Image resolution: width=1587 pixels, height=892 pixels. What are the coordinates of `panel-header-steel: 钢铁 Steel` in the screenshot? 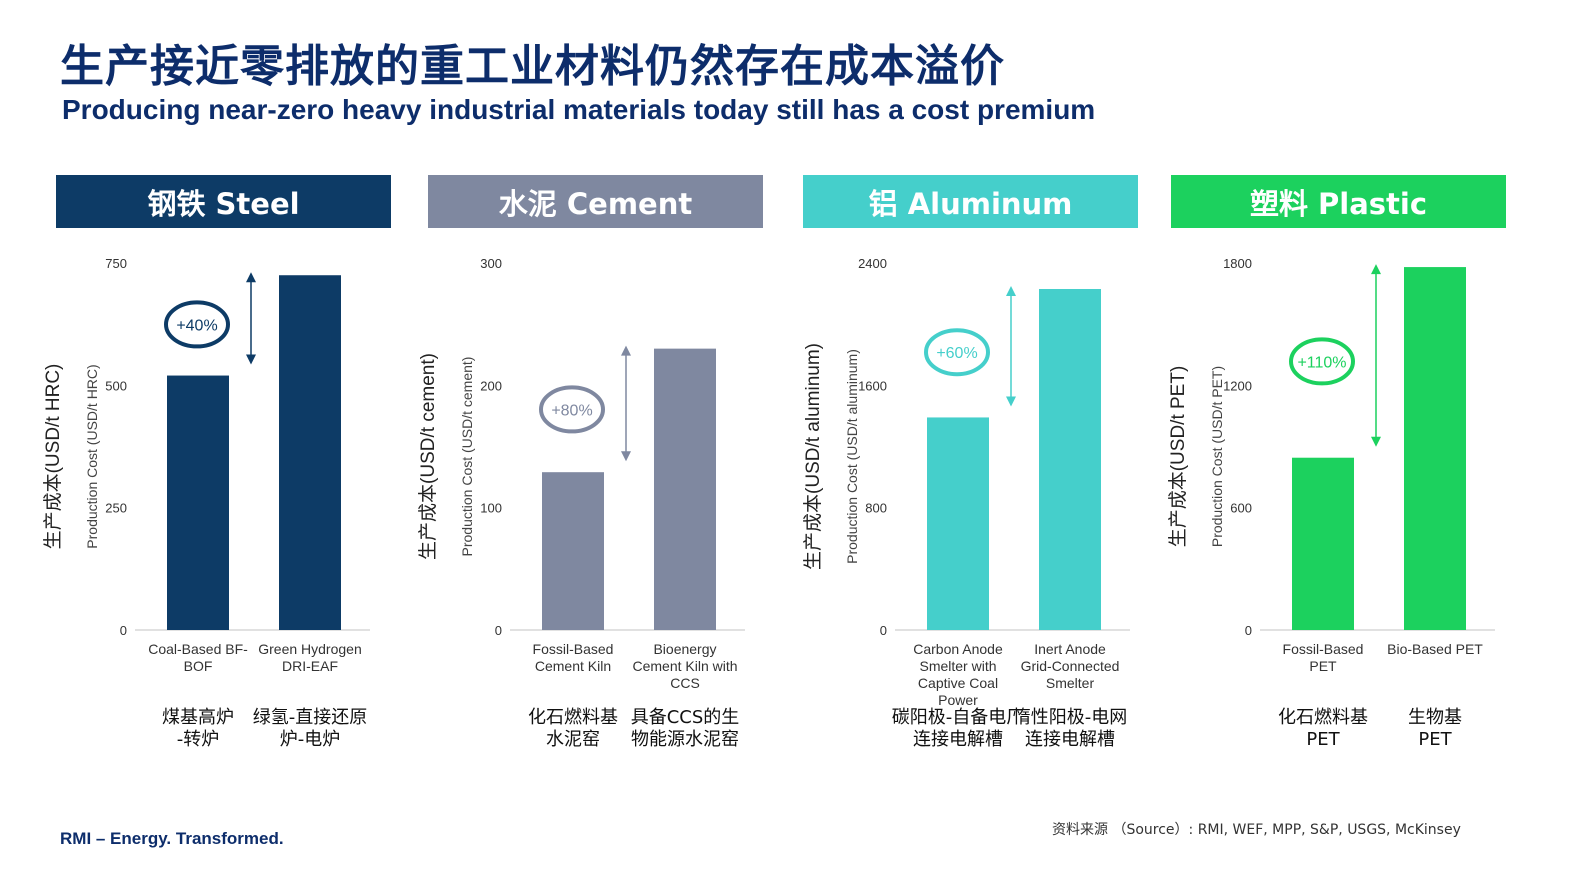 It's located at (223, 201).